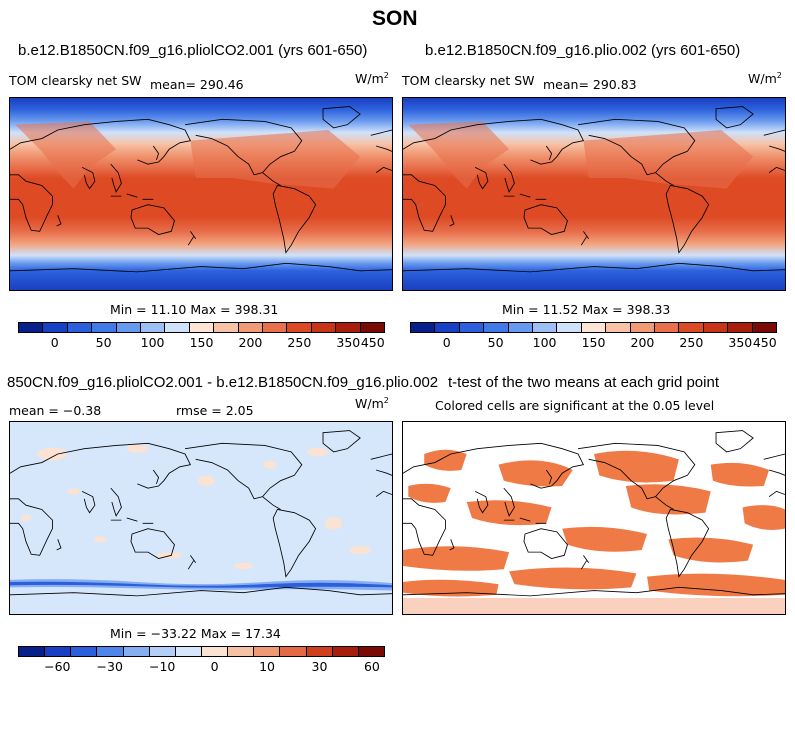 The width and height of the screenshot is (795, 733). I want to click on panel3-map, so click(201, 518).